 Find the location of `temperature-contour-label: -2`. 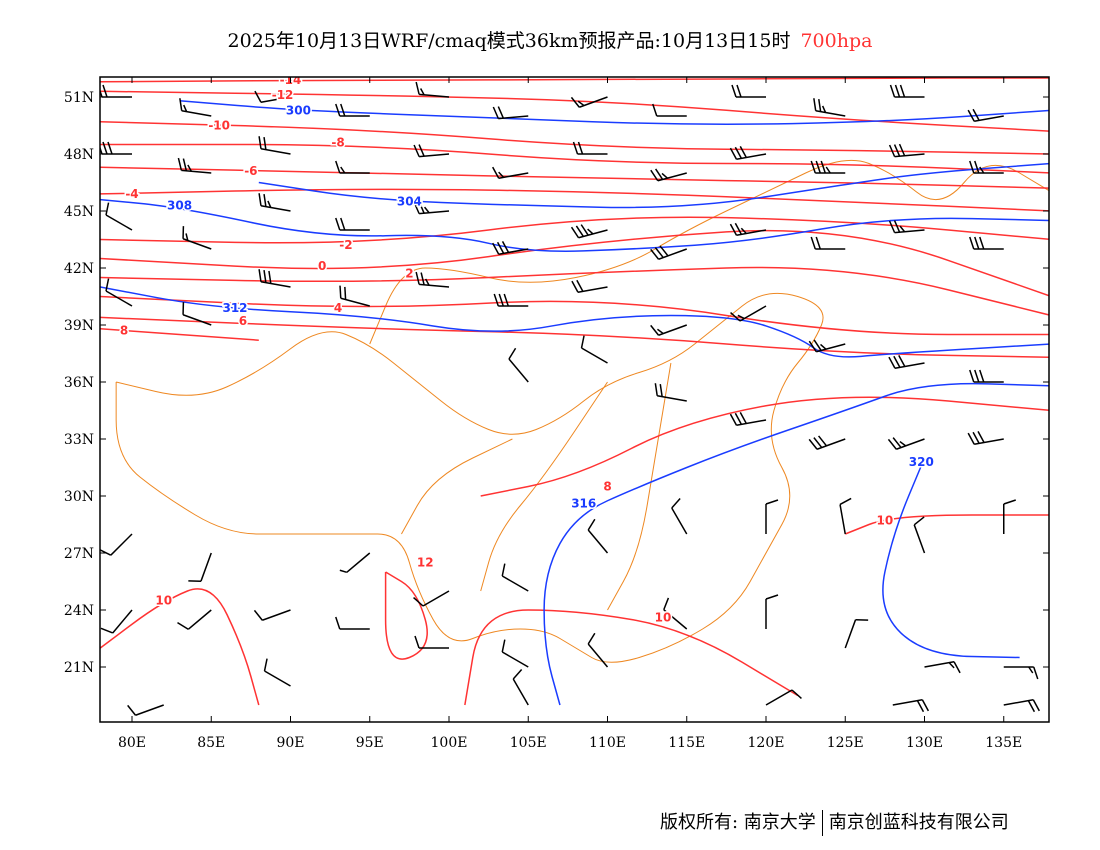

temperature-contour-label: -2 is located at coordinates (345, 245).